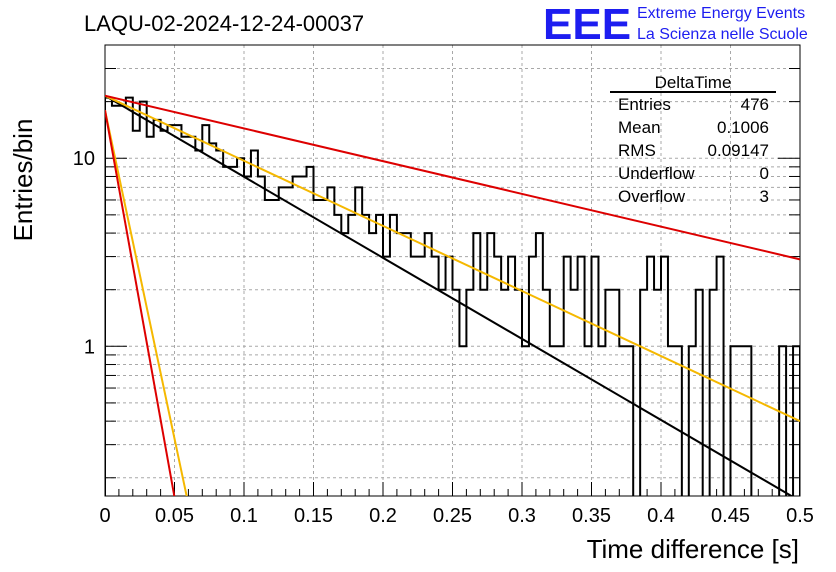 This screenshot has height=572, width=836. What do you see at coordinates (174, 516) in the screenshot?
I see `x-tick-label-1: 0.05` at bounding box center [174, 516].